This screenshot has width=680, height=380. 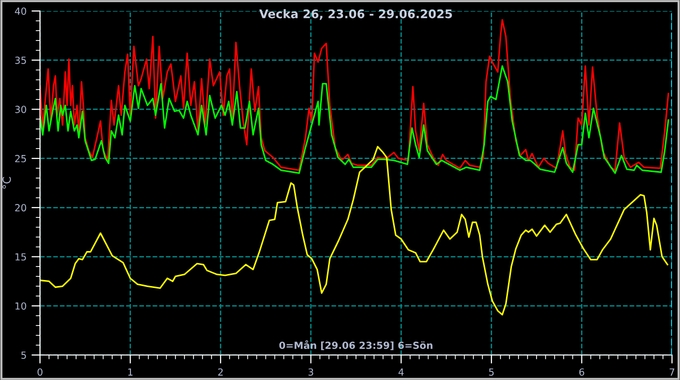 I want to click on x-tick-label: 1, so click(x=130, y=372).